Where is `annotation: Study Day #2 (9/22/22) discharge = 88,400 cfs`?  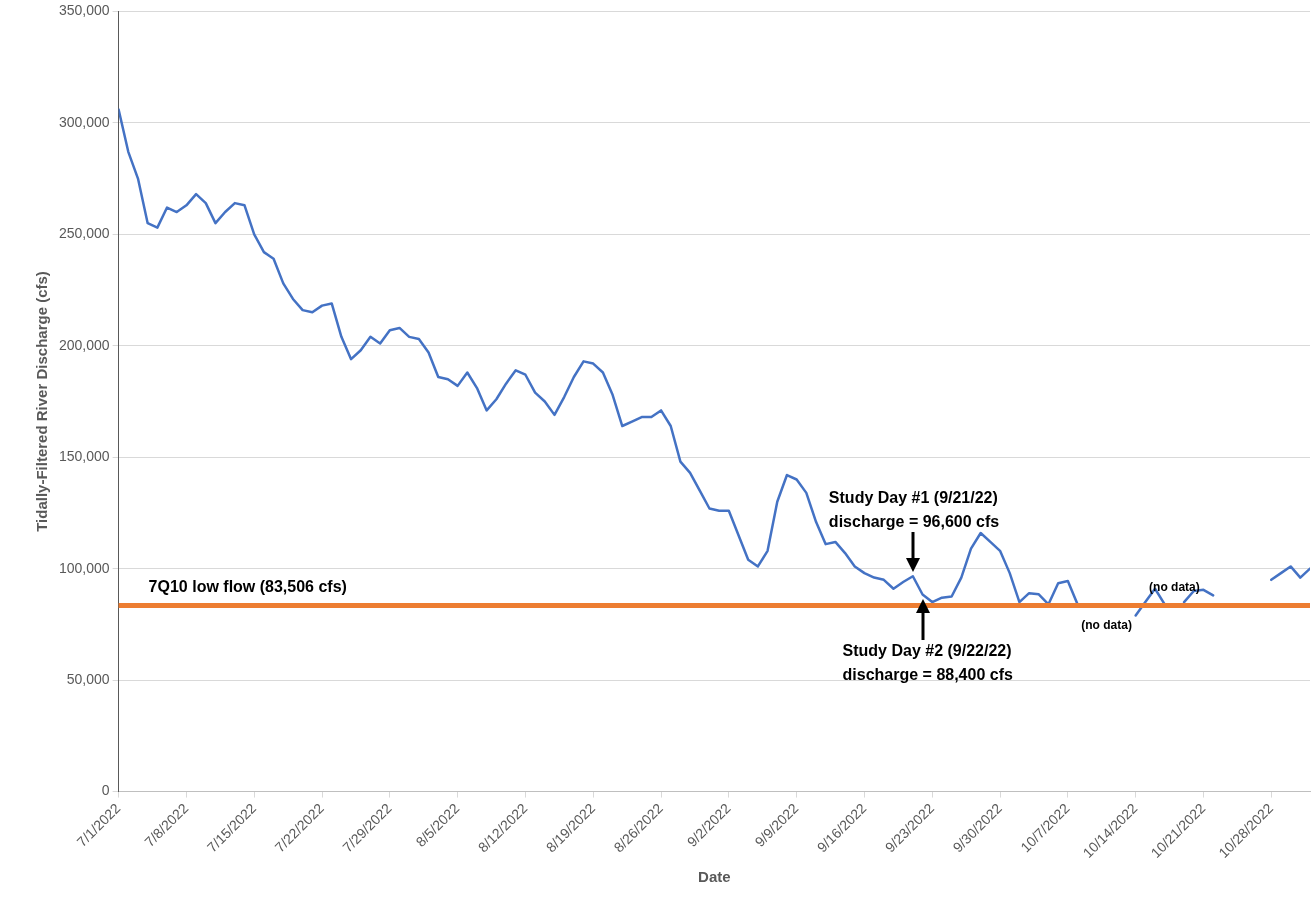
annotation: Study Day #2 (9/22/22) discharge = 88,400 cfs is located at coordinates (927, 662).